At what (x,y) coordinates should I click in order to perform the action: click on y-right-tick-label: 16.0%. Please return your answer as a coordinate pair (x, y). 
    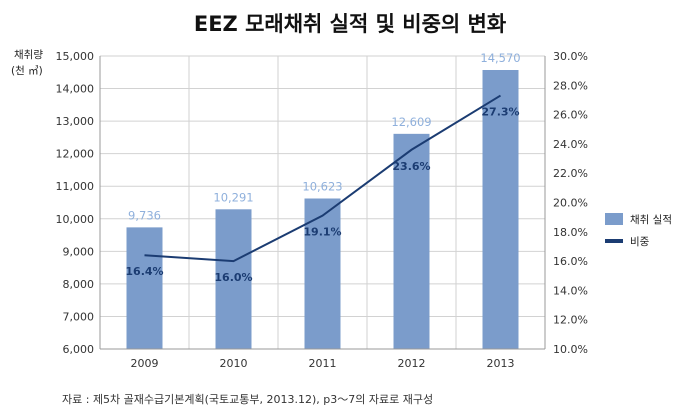
    Looking at the image, I should click on (570, 261).